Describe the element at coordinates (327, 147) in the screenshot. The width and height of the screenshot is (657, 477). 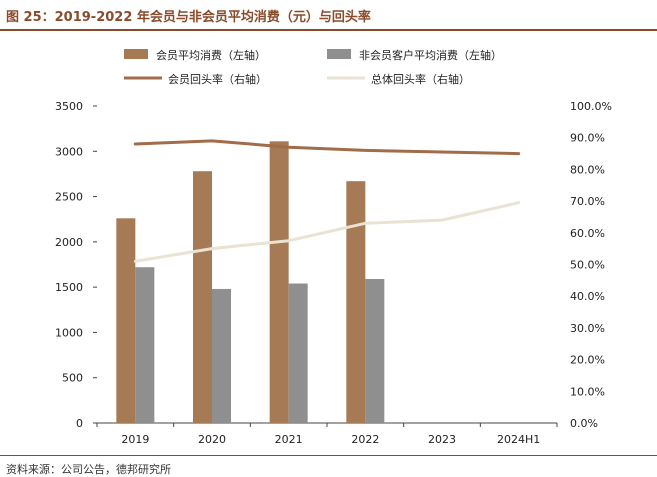
I see `line-member-return-rate` at that location.